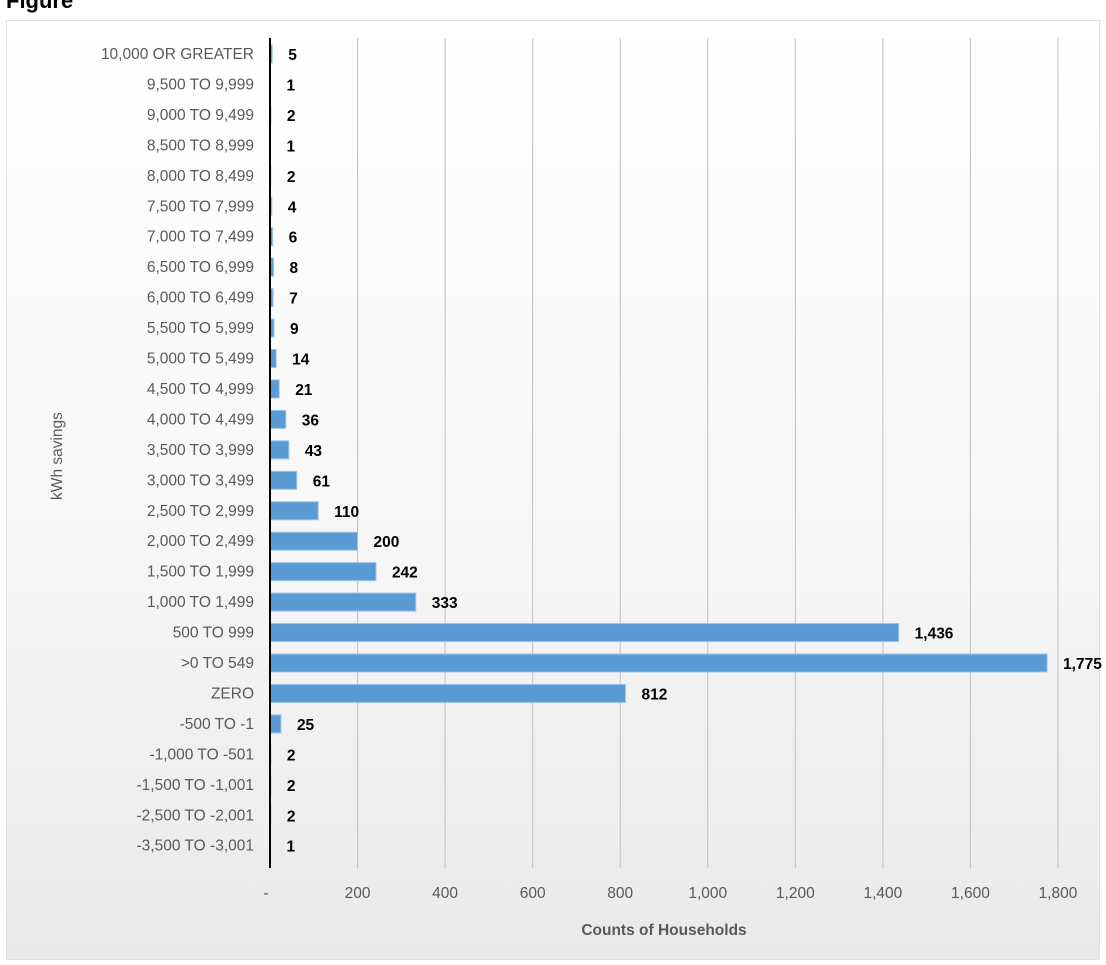  Describe the element at coordinates (200, 480) in the screenshot. I see `category-label: 3,000 TO 3,499` at that location.